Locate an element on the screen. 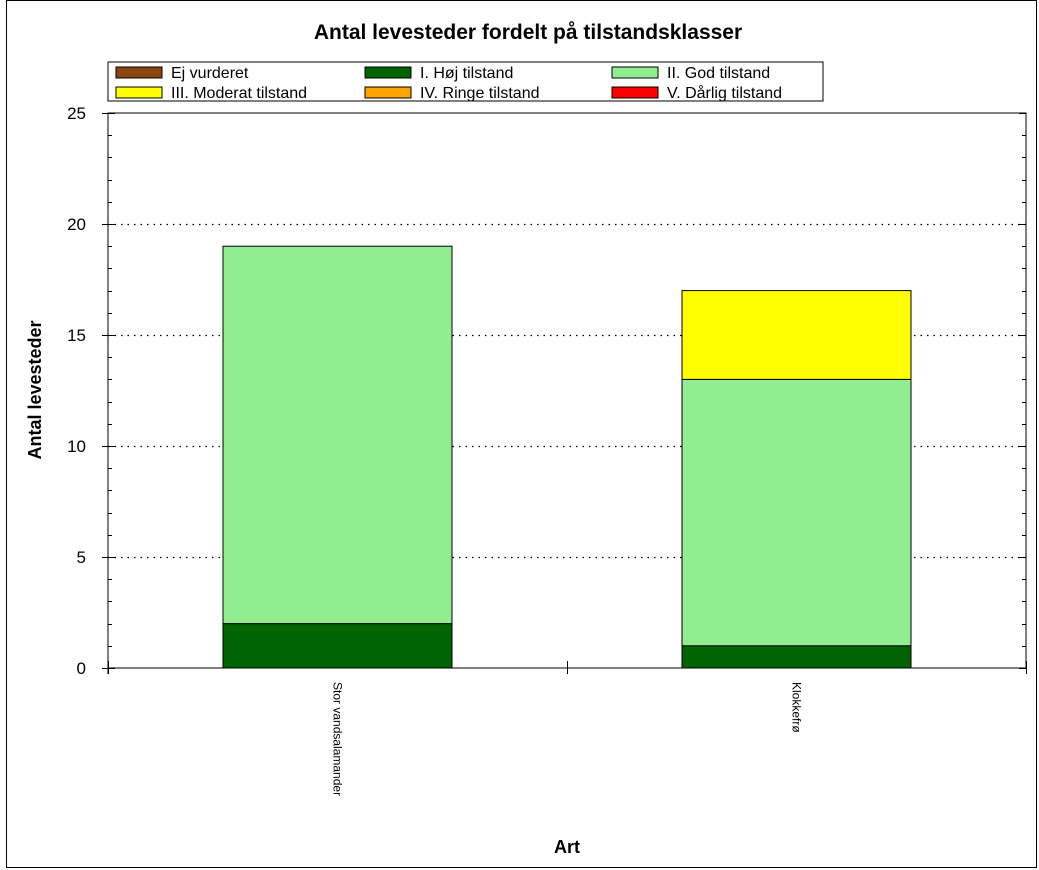  y-tick-label-0: 0 is located at coordinates (81, 668).